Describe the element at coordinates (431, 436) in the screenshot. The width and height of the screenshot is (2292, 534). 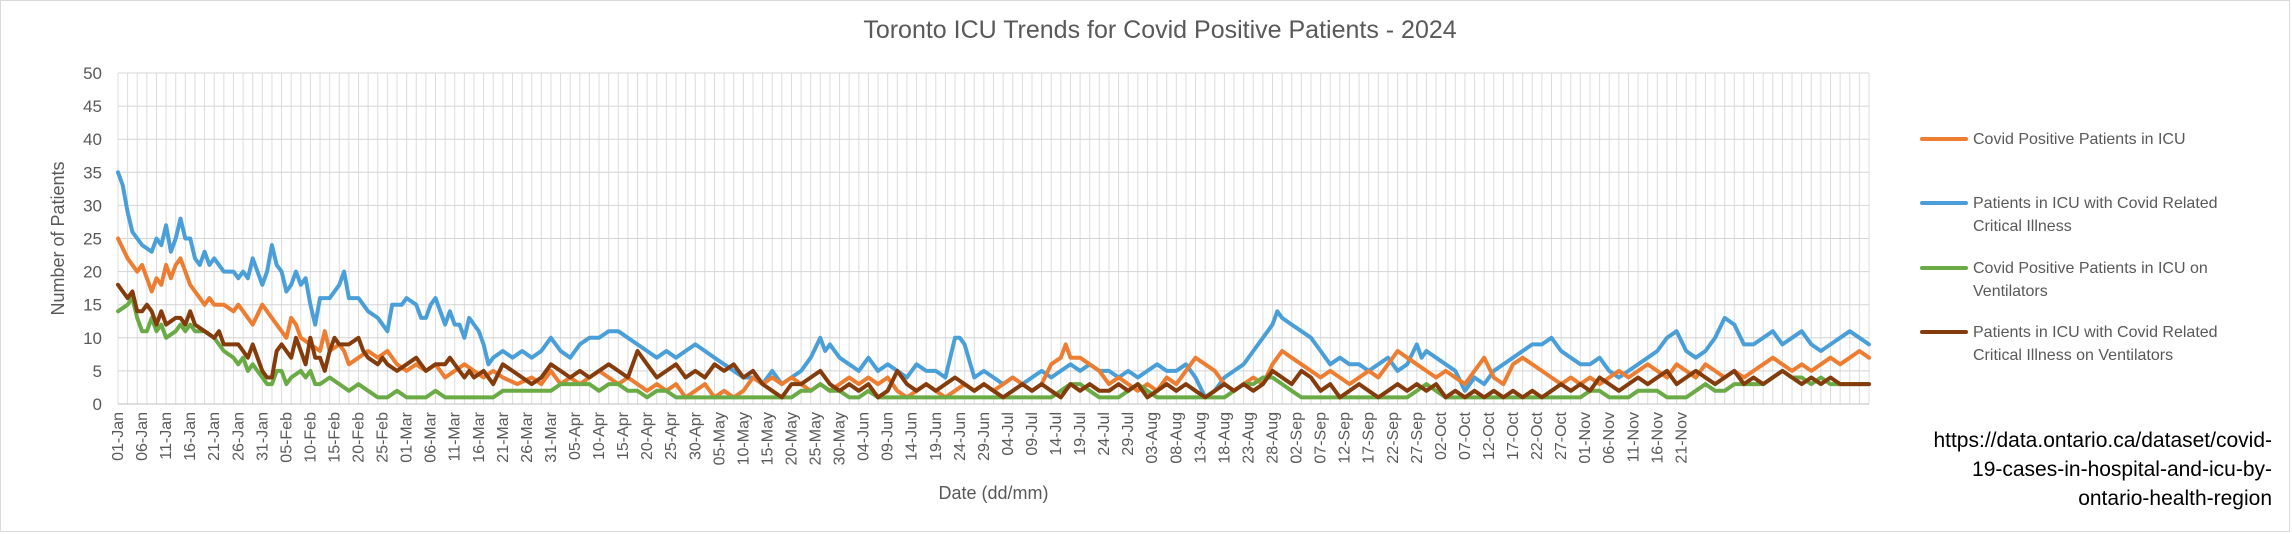
I see `x-tick-label: 06-Mar` at that location.